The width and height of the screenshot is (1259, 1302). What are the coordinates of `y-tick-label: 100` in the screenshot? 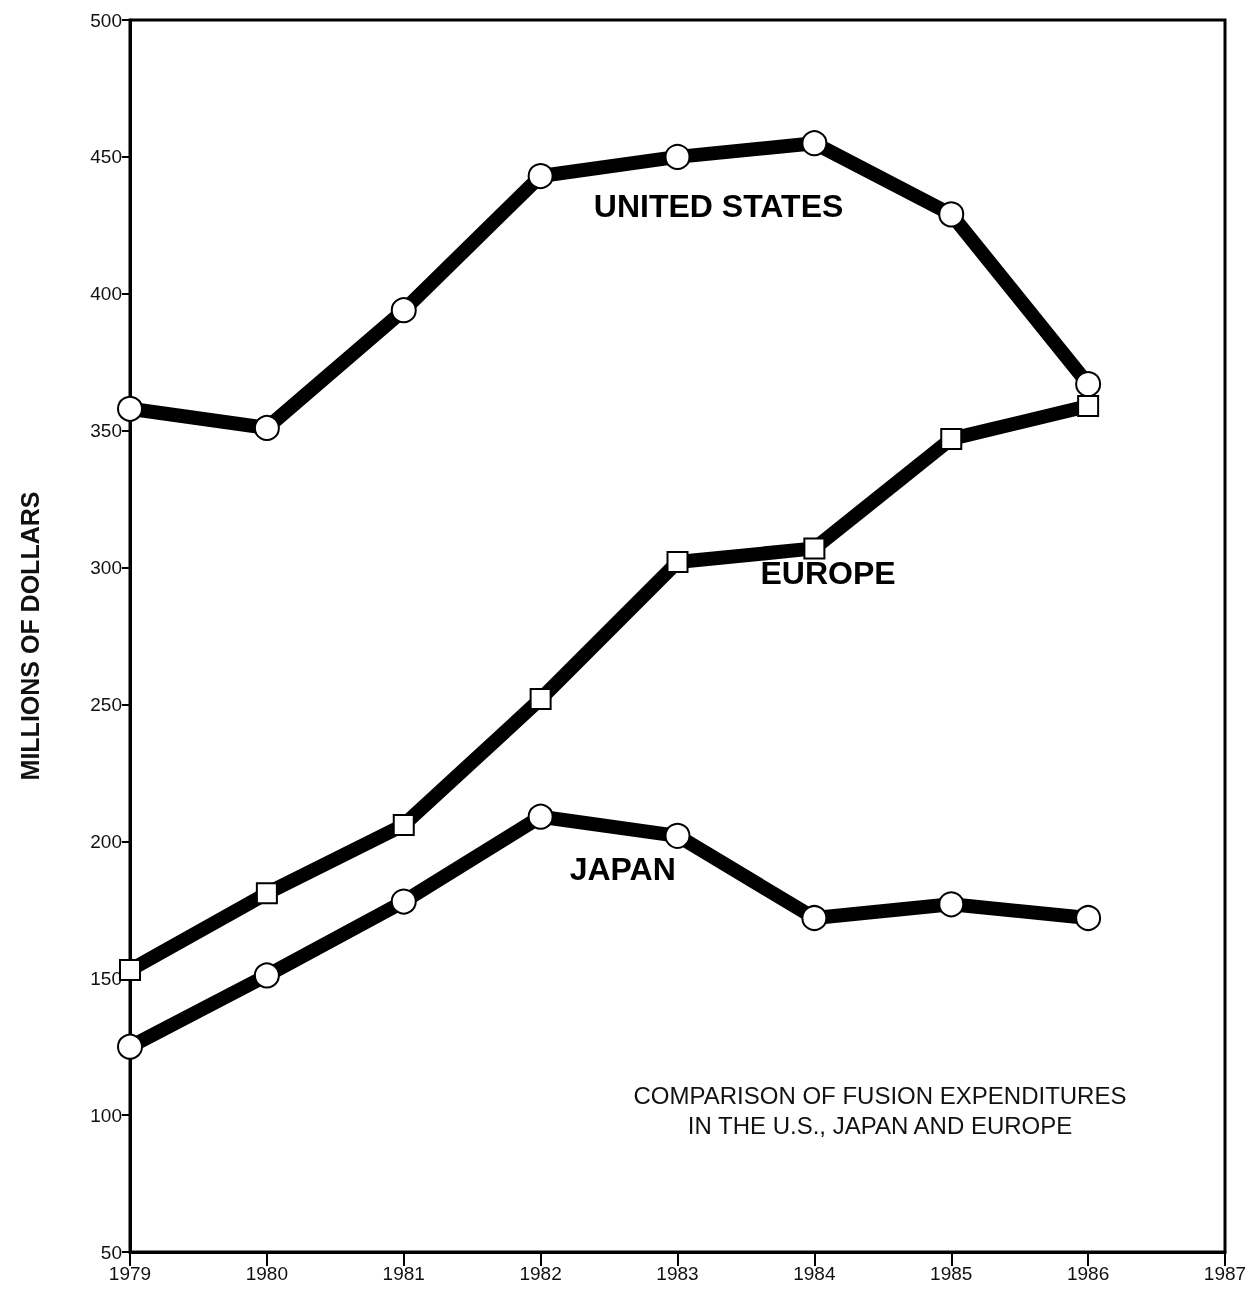 It's located at (106, 1115).